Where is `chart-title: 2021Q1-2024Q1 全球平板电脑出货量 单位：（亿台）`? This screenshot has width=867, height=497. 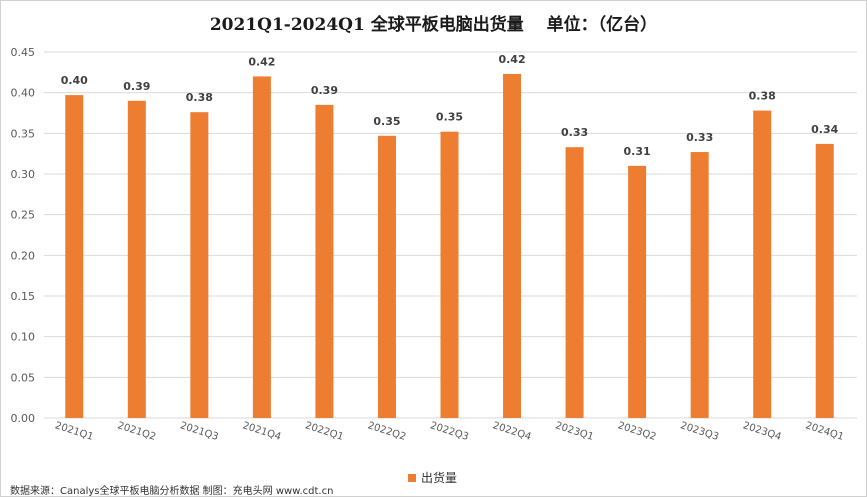 chart-title: 2021Q1-2024Q1 全球平板电脑出货量 单位：（亿台） is located at coordinates (433, 25).